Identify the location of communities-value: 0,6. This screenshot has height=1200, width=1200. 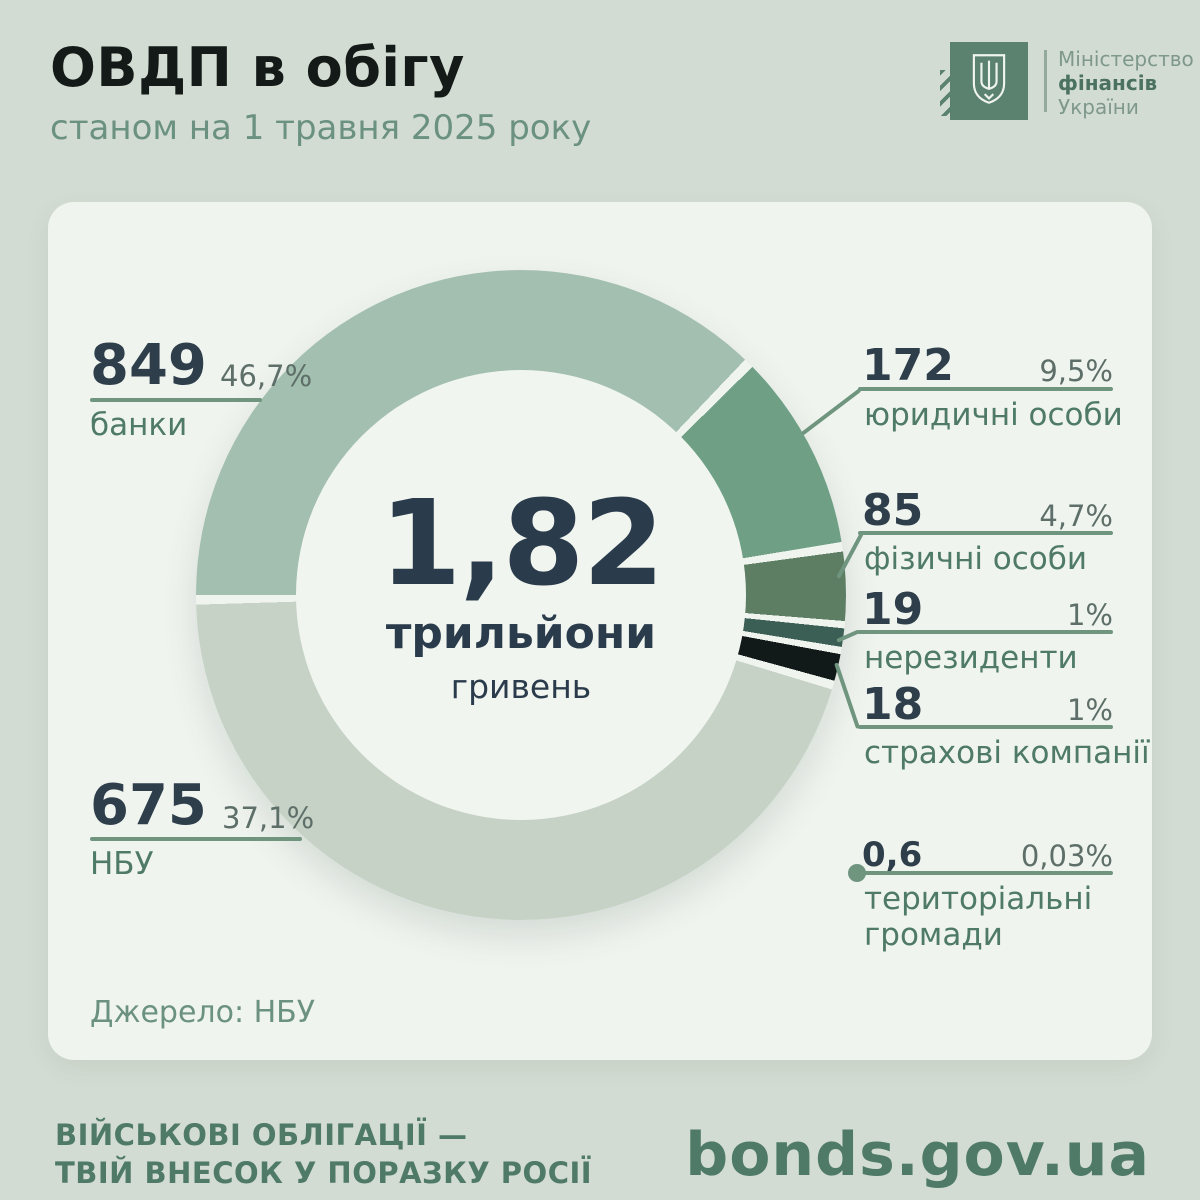
(892, 855).